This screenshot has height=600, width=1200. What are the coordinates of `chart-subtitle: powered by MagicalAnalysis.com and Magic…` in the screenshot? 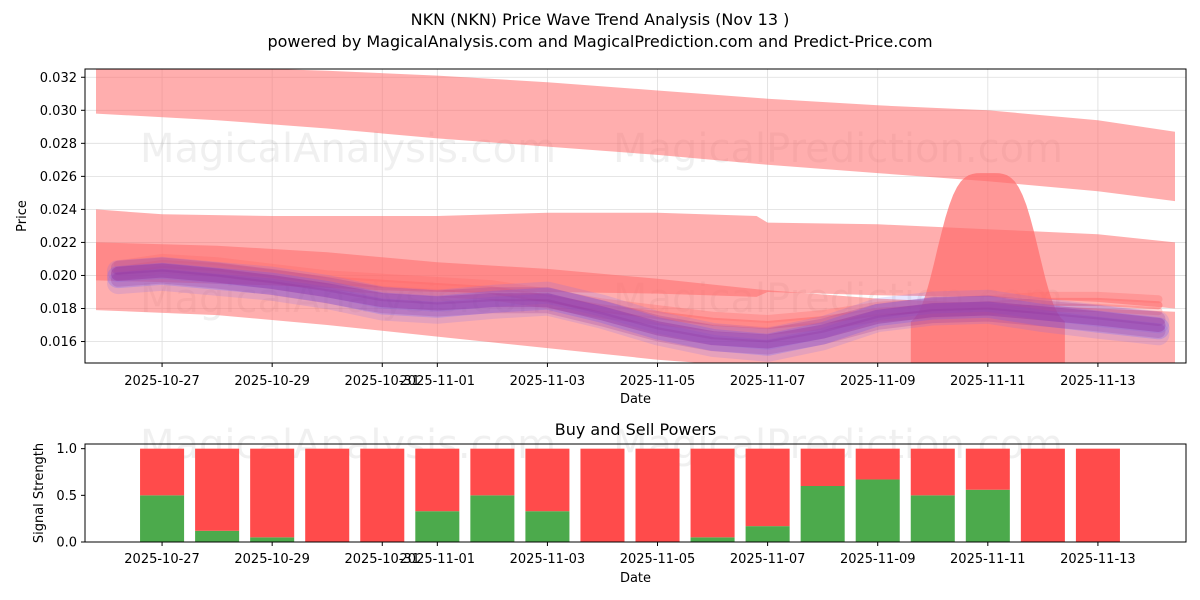 It's located at (600, 41).